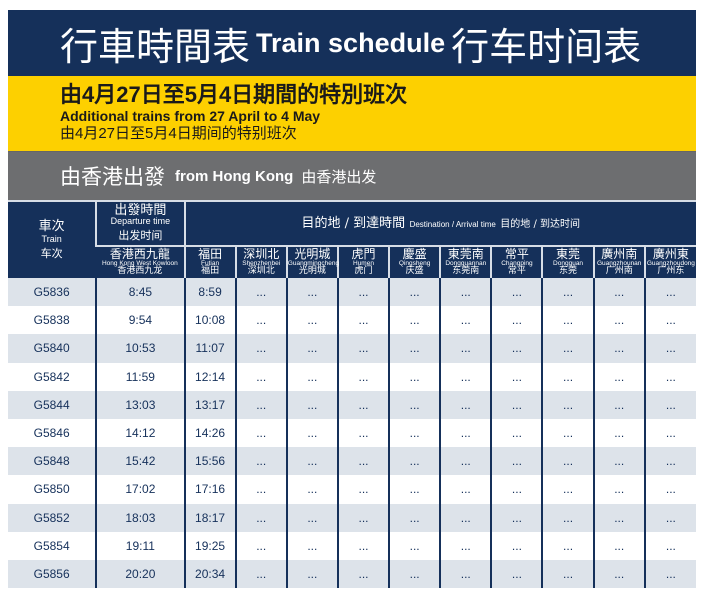 The image size is (707, 595). What do you see at coordinates (351, 42) in the screenshot?
I see `title-en: Train schedule` at bounding box center [351, 42].